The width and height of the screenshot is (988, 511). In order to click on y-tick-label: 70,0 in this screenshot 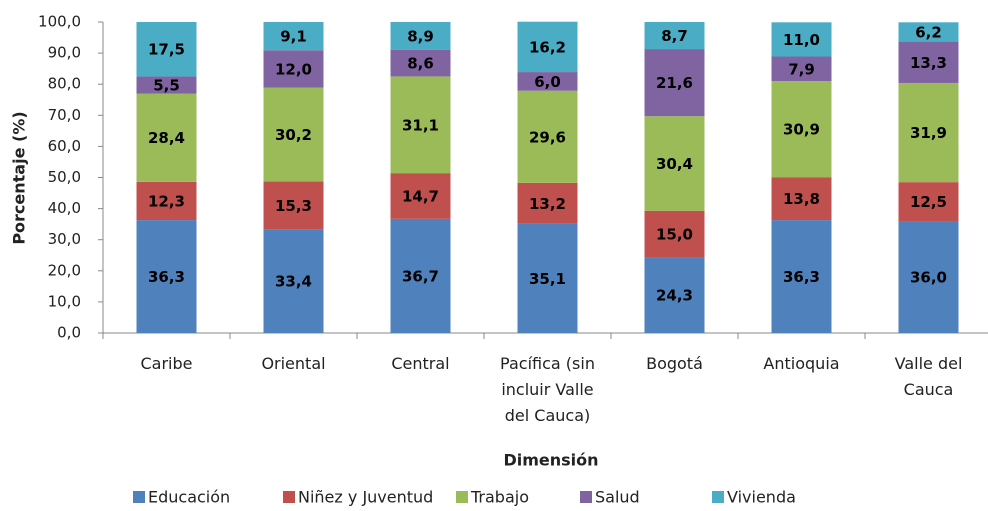, I will do `click(64, 115)`.